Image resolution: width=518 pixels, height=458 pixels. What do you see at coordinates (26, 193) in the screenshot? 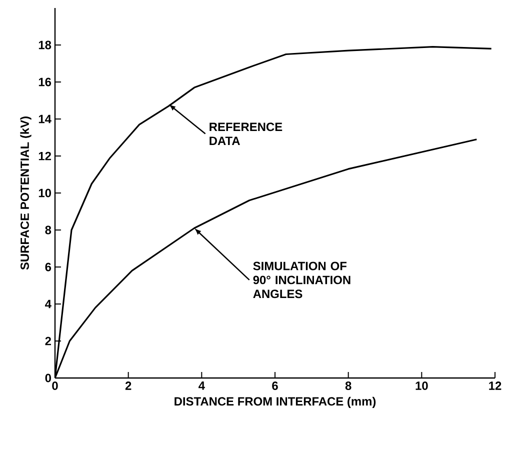
I see `y-axis-title: SURFACE POTENTIAL (kV)` at bounding box center [26, 193].